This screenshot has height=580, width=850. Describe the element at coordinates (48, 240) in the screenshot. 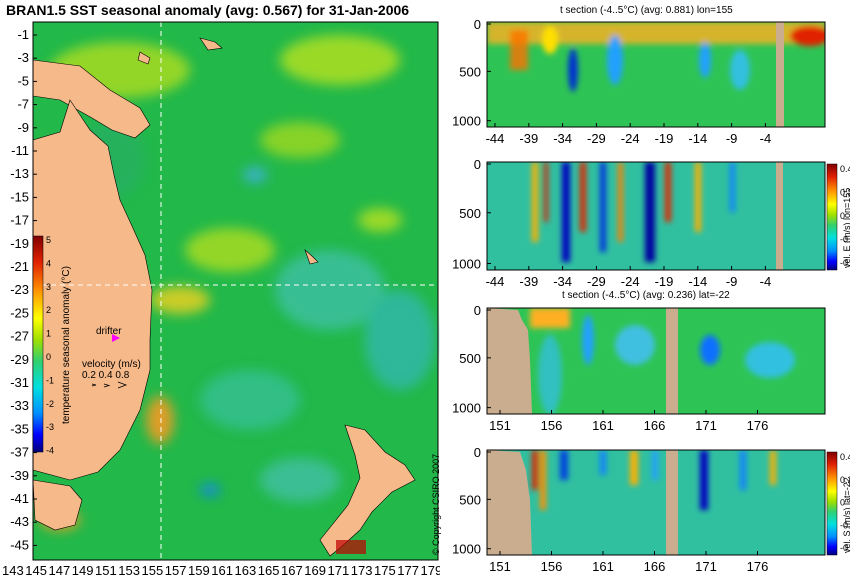

I see `colorbar-tick-label: 5` at that location.